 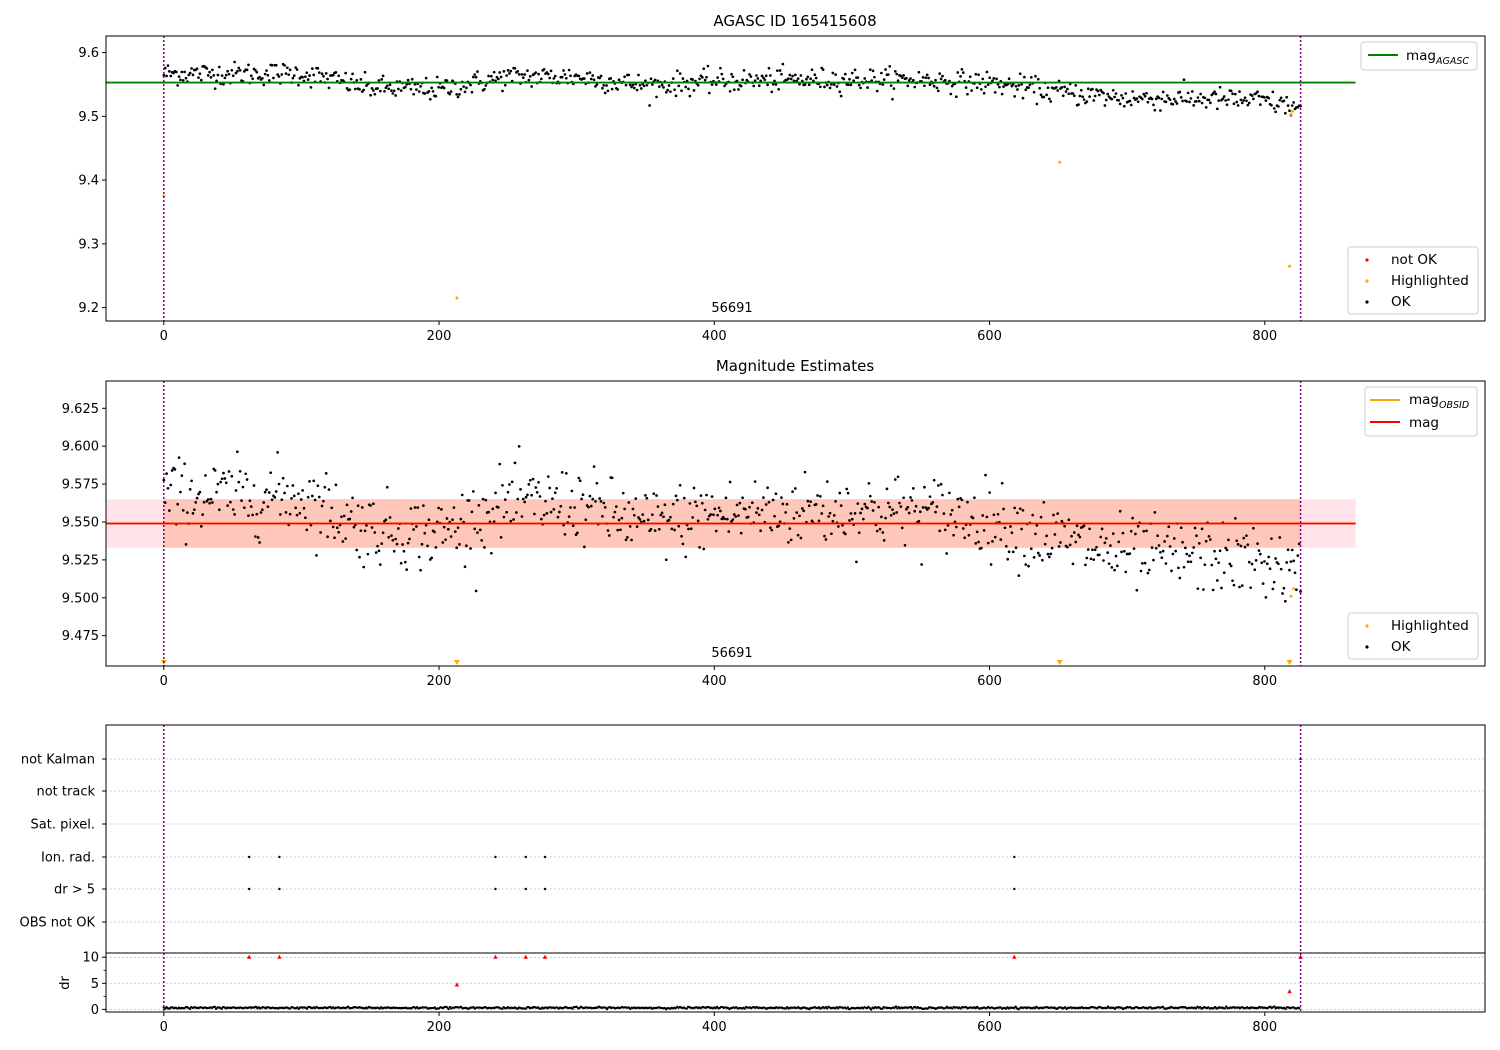 What do you see at coordinates (1060, 162) in the screenshot?
I see `highlighted-point` at bounding box center [1060, 162].